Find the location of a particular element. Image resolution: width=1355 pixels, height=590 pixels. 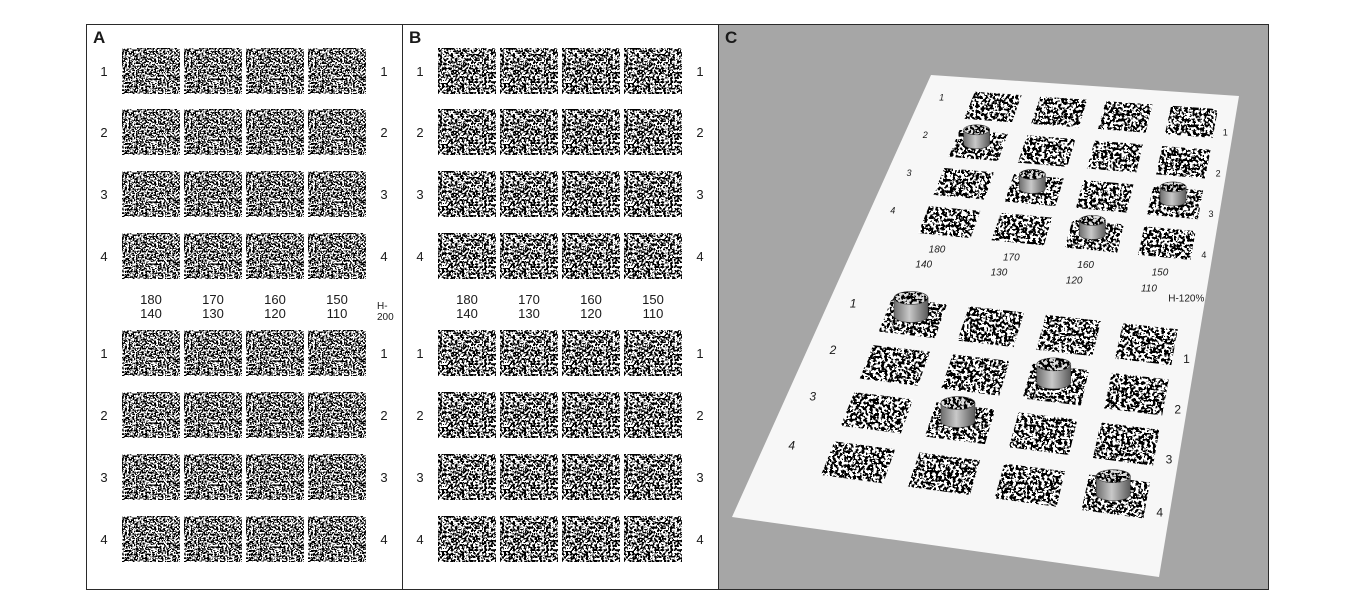

floor-row-label-right: 4 is located at coordinates (1203, 255).